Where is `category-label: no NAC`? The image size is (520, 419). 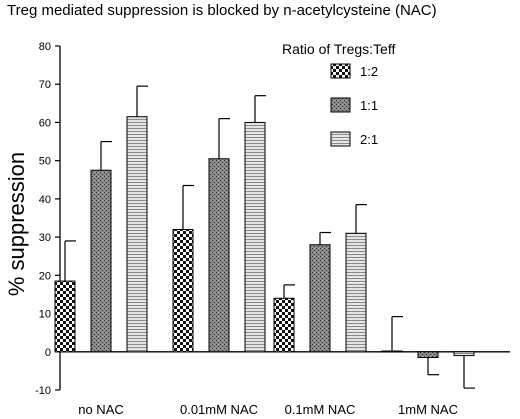 category-label: no NAC is located at coordinates (101, 409).